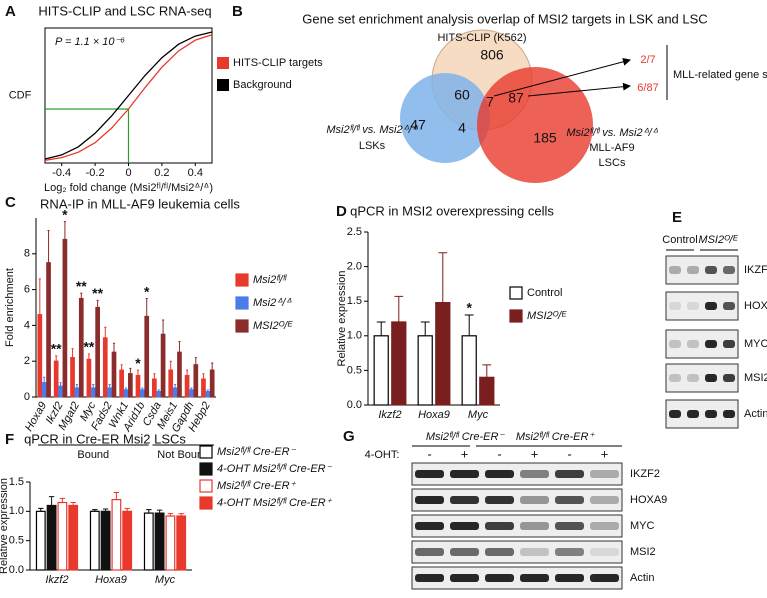 This screenshot has width=767, height=598. What do you see at coordinates (275, 503) in the screenshot?
I see `legend-label: 4-OHT Msi2ᶠˡ/ᶠˡ Cre-ER⁺` at bounding box center [275, 503].